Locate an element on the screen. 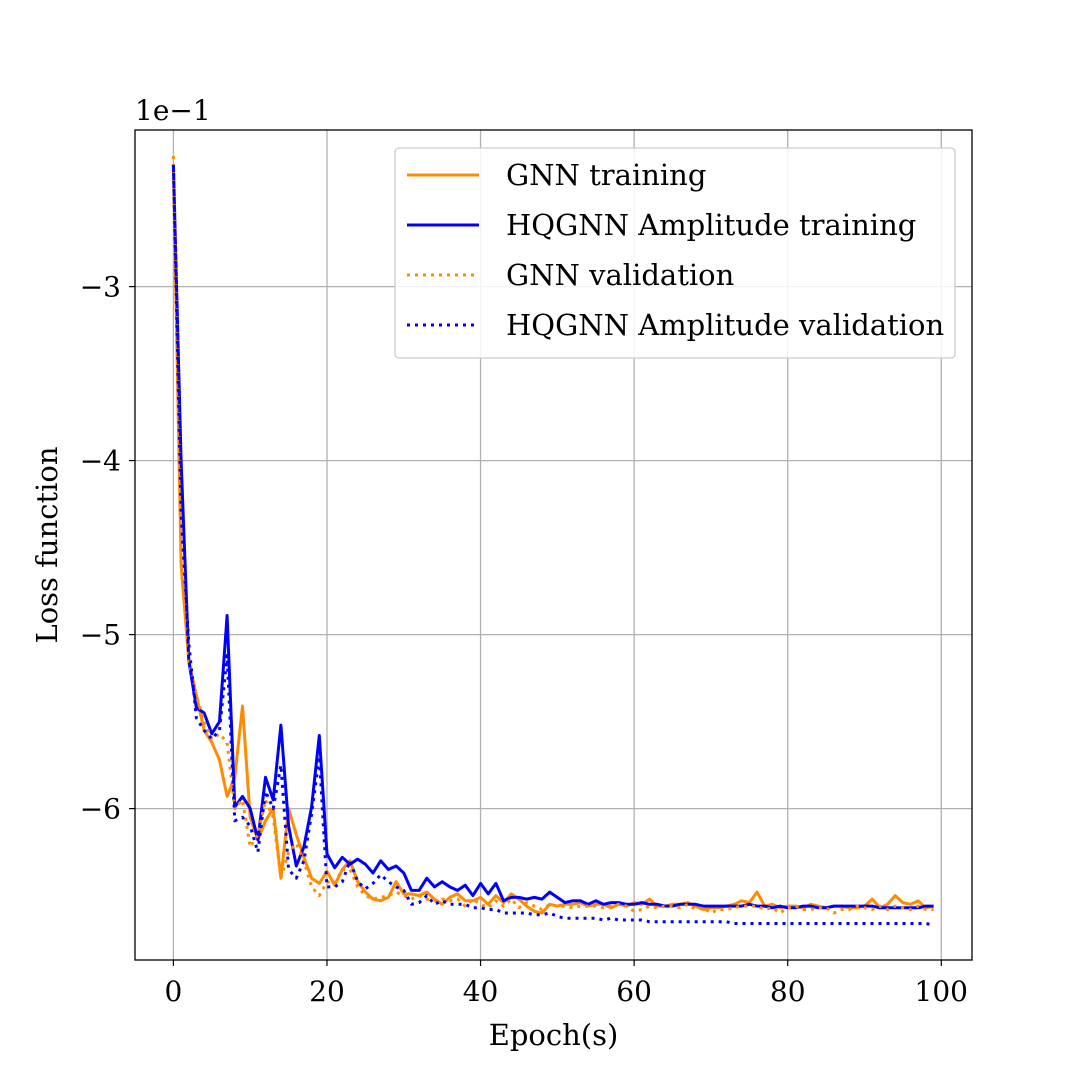  legend-label: HQGNN Amplitude validation is located at coordinates (725, 325).